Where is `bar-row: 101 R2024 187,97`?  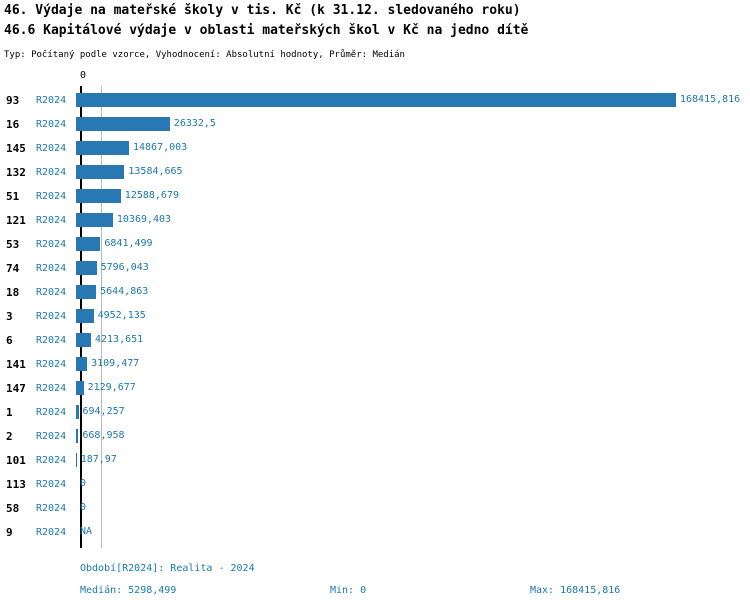 bar-row: 101 R2024 187,97 is located at coordinates (375, 460).